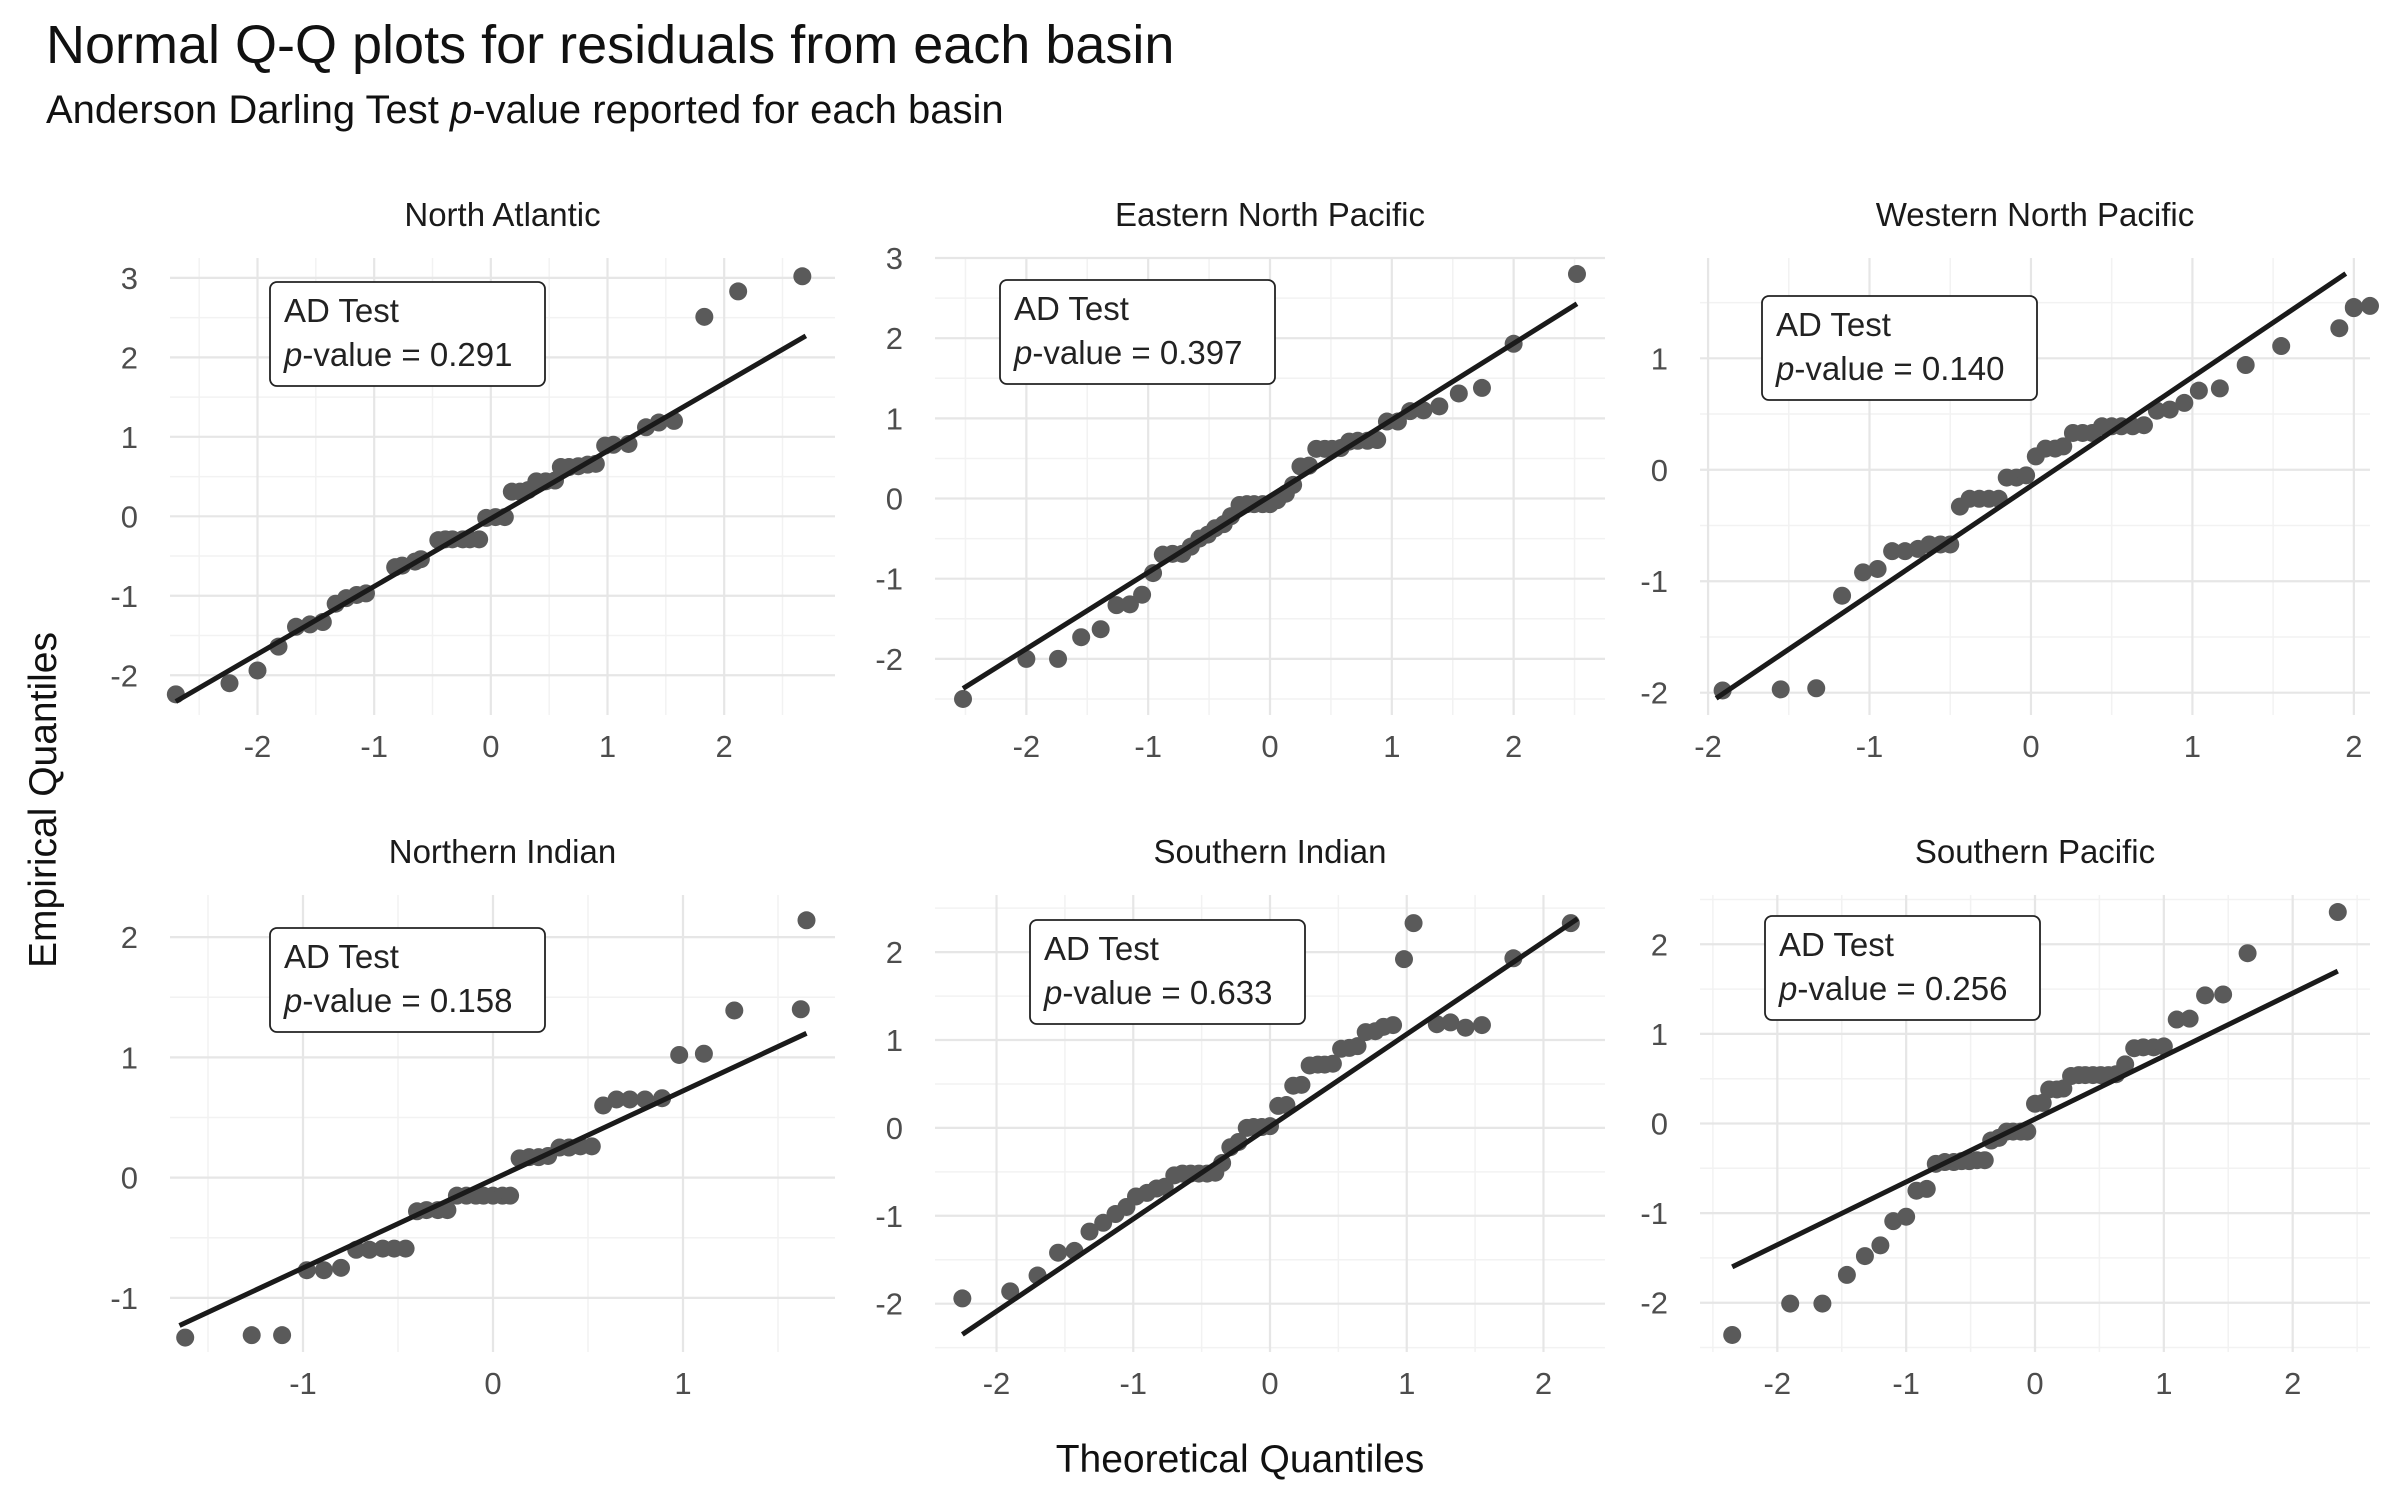 This screenshot has height=1500, width=2400. Describe the element at coordinates (397, 1000) in the screenshot. I see `ad-test-pvalue: p-value = 0.158` at that location.